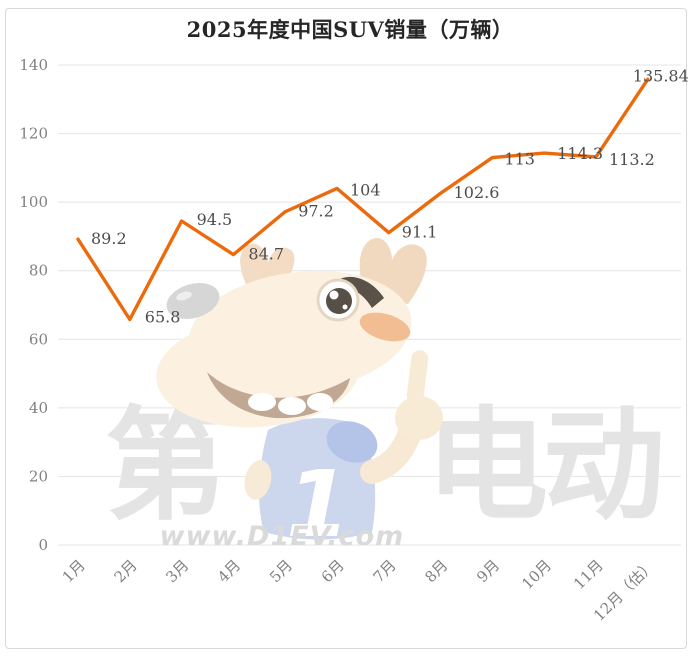  Describe the element at coordinates (604, 466) in the screenshot. I see `watermark-char-right: 动` at that location.